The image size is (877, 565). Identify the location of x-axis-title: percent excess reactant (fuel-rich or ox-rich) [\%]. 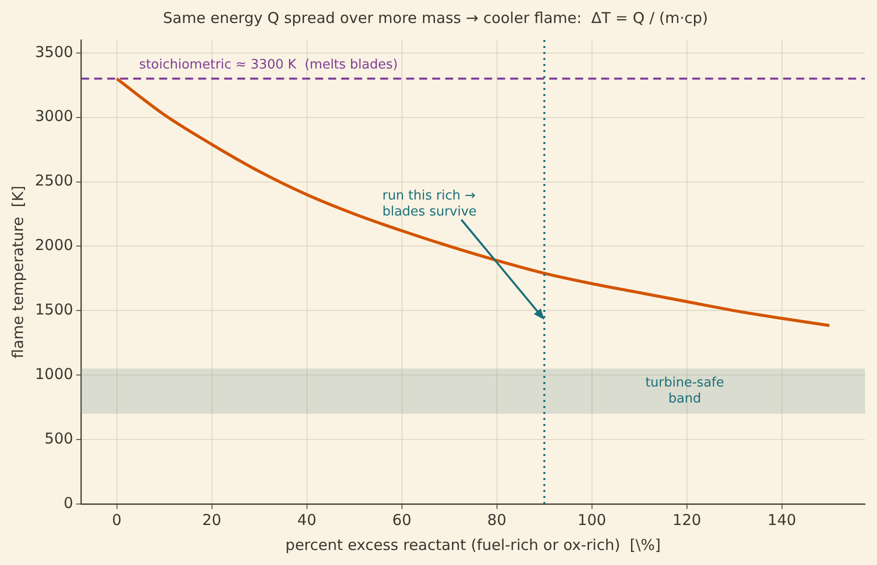
(473, 545).